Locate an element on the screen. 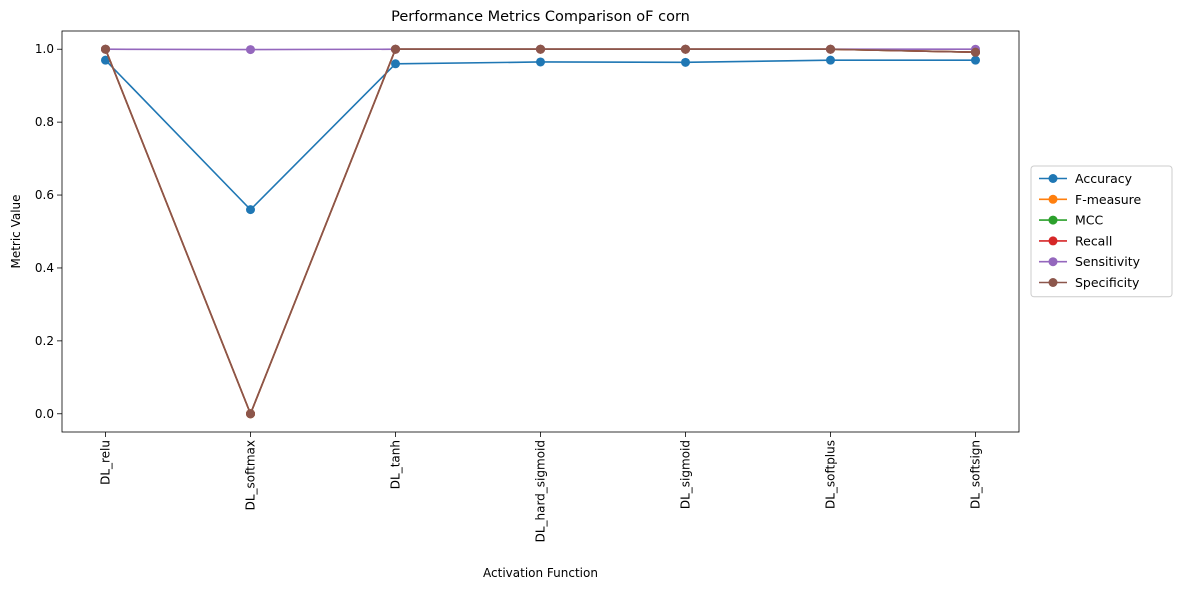 This screenshot has width=1191, height=590. legend-label: Sensitivity is located at coordinates (1108, 261).